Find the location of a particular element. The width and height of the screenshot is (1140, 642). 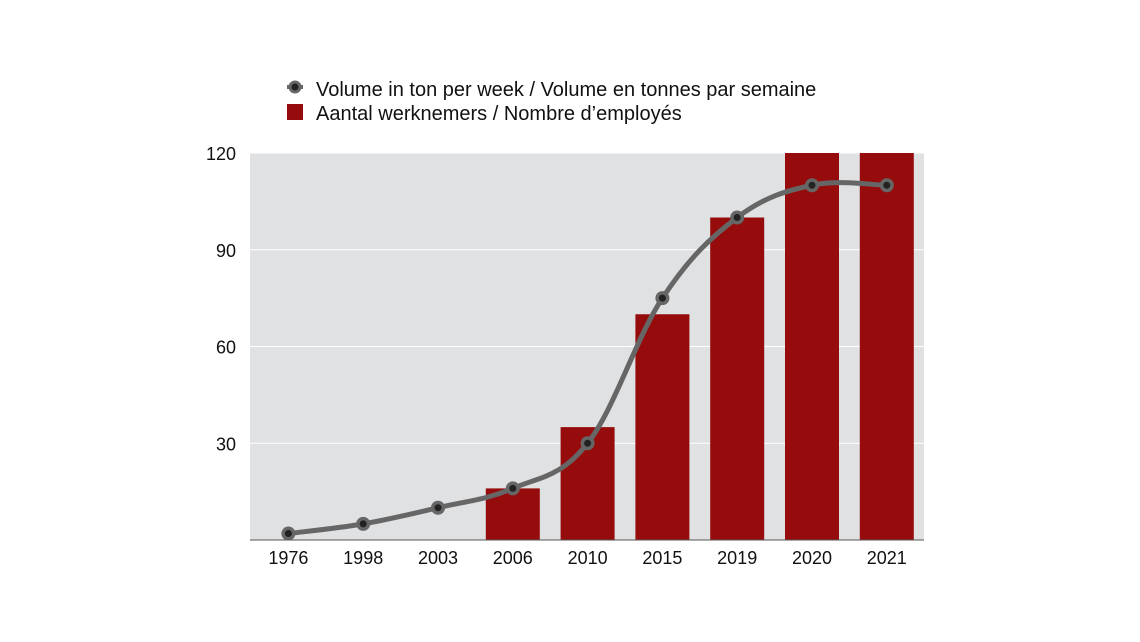

y-tick-label: 90 is located at coordinates (226, 251).